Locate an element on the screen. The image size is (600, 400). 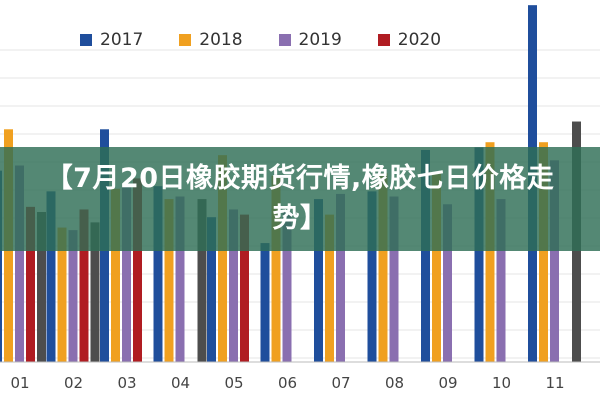
legend-item-2018: 2018 is located at coordinates (211, 40).